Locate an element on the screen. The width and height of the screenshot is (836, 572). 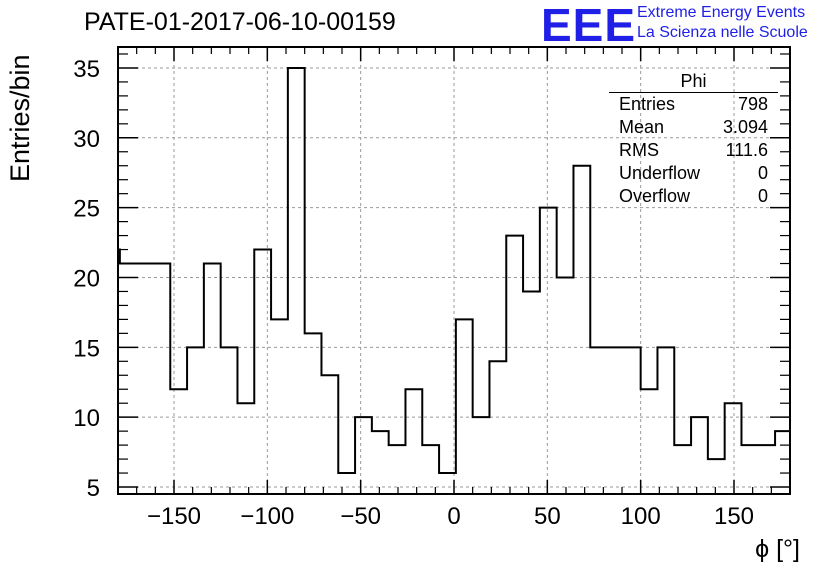
y-tick-label: 35 is located at coordinates (86, 69).